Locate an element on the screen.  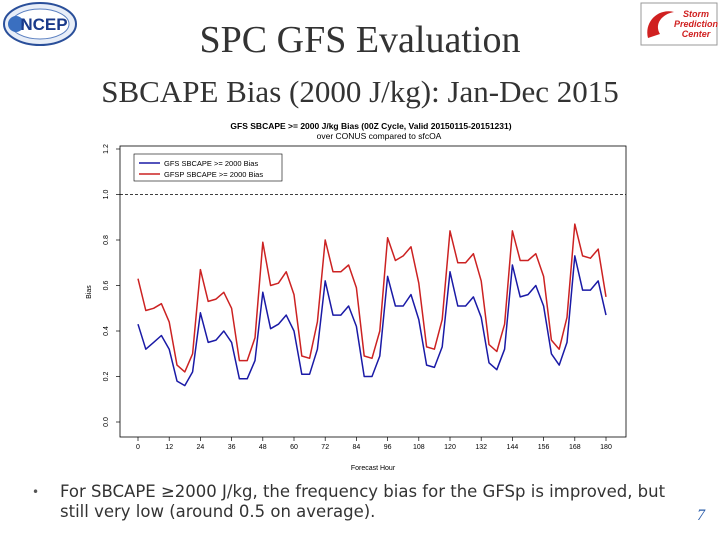
x-tick-label: 36 is located at coordinates (232, 447).